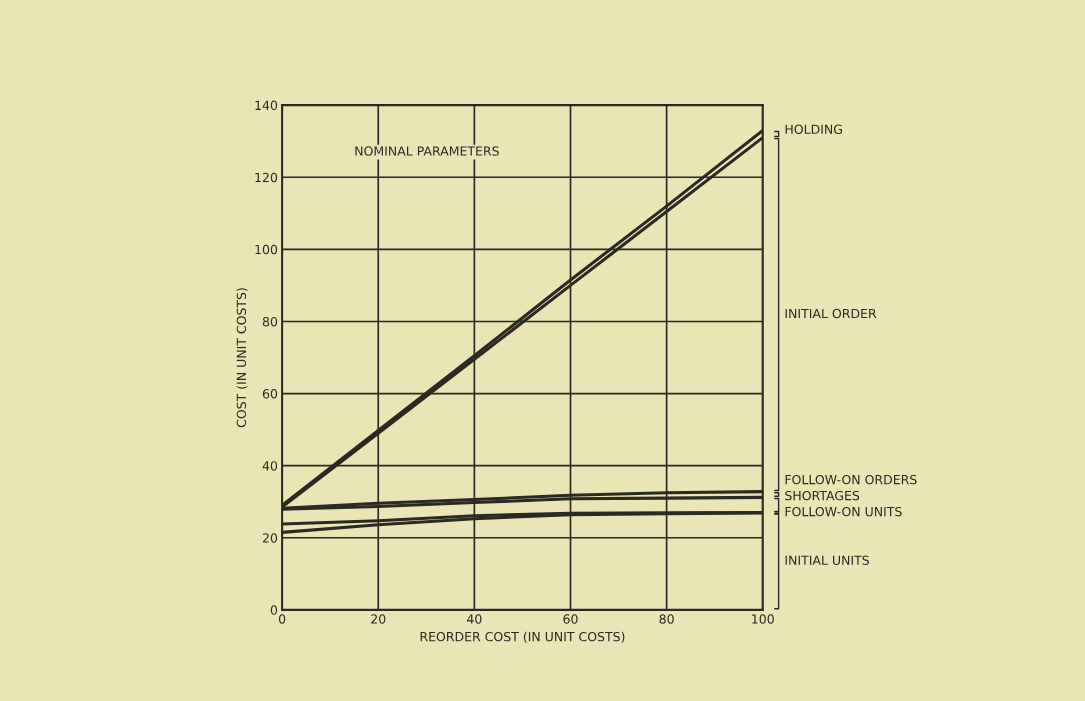  What do you see at coordinates (813, 129) in the screenshot?
I see `legend-label: HOLDING` at bounding box center [813, 129].